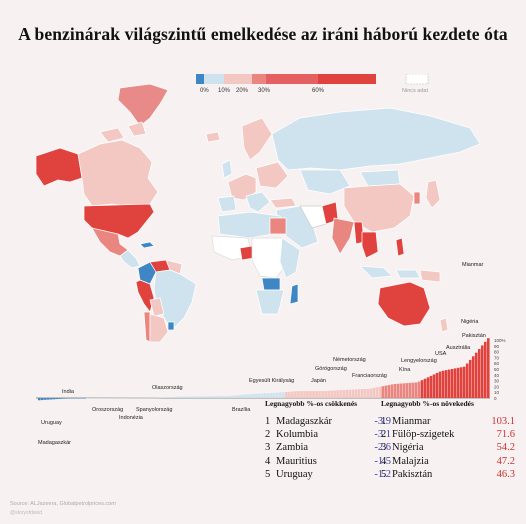 Image resolution: width=526 pixels, height=524 pixels. I want to click on annotation-kina: Kína, so click(405, 370).